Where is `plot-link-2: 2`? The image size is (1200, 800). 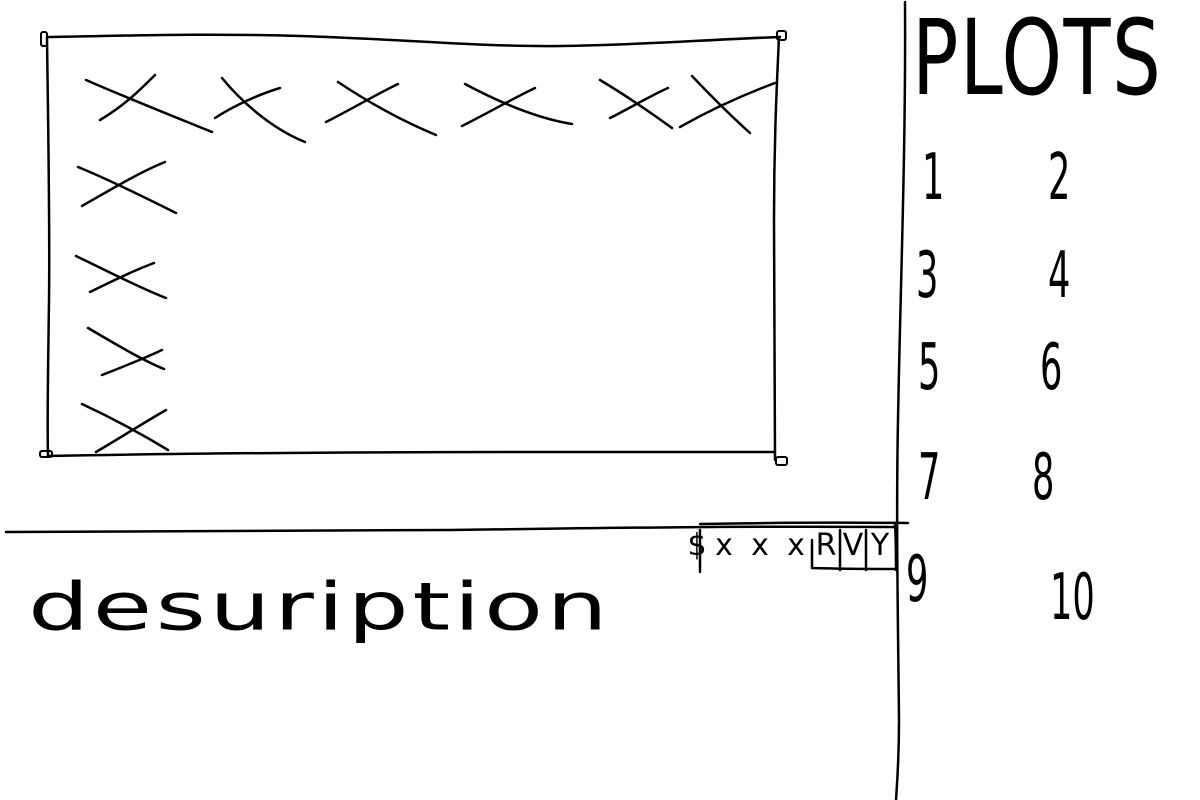
plot-link-2: 2 is located at coordinates (1059, 178).